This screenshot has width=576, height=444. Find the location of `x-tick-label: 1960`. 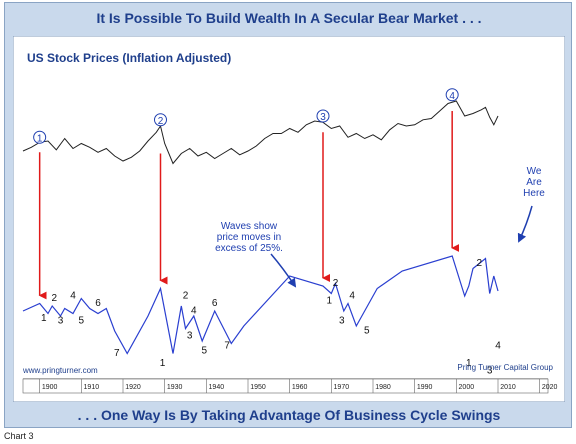

x-tick-label: 1960 is located at coordinates (300, 387).